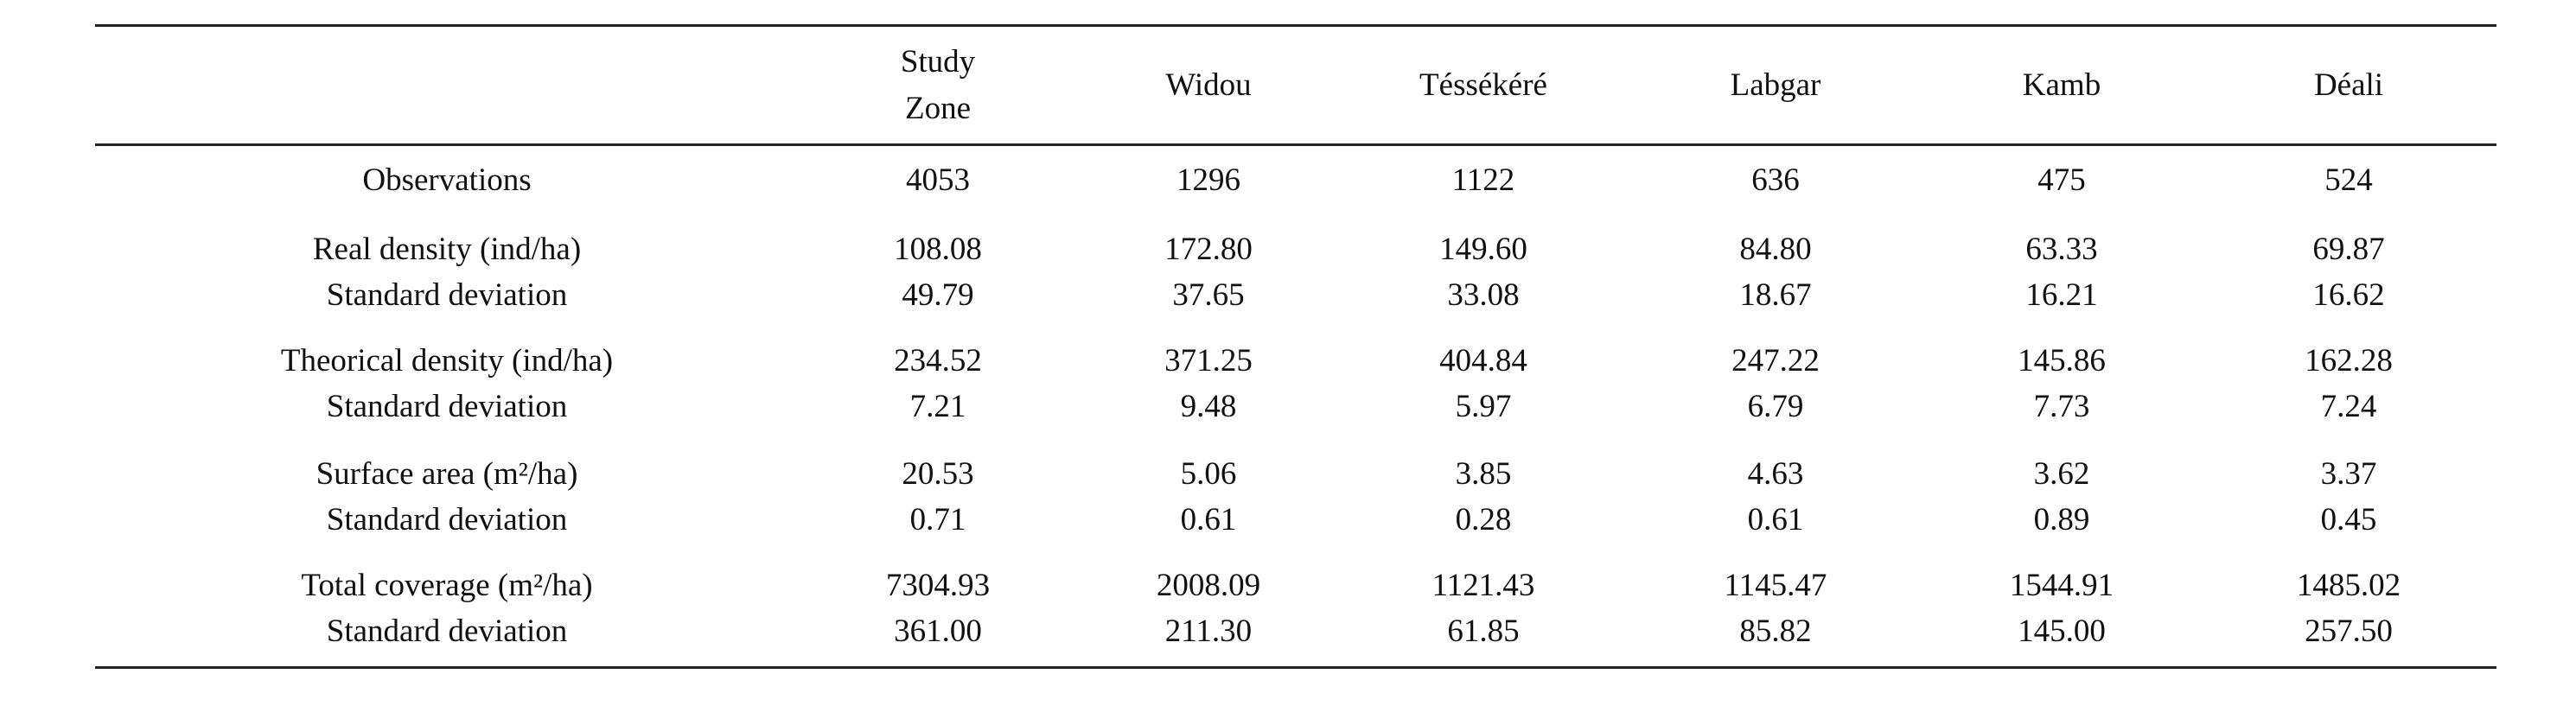  Describe the element at coordinates (938, 474) in the screenshot. I see `table-cell: 20.53` at that location.